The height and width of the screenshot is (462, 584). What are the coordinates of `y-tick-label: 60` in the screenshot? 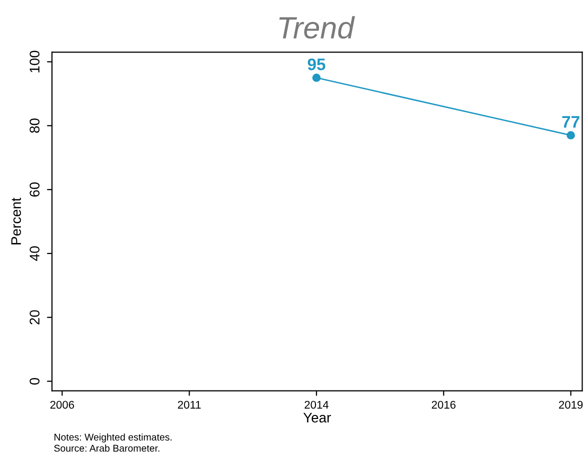 It's located at (35, 189).